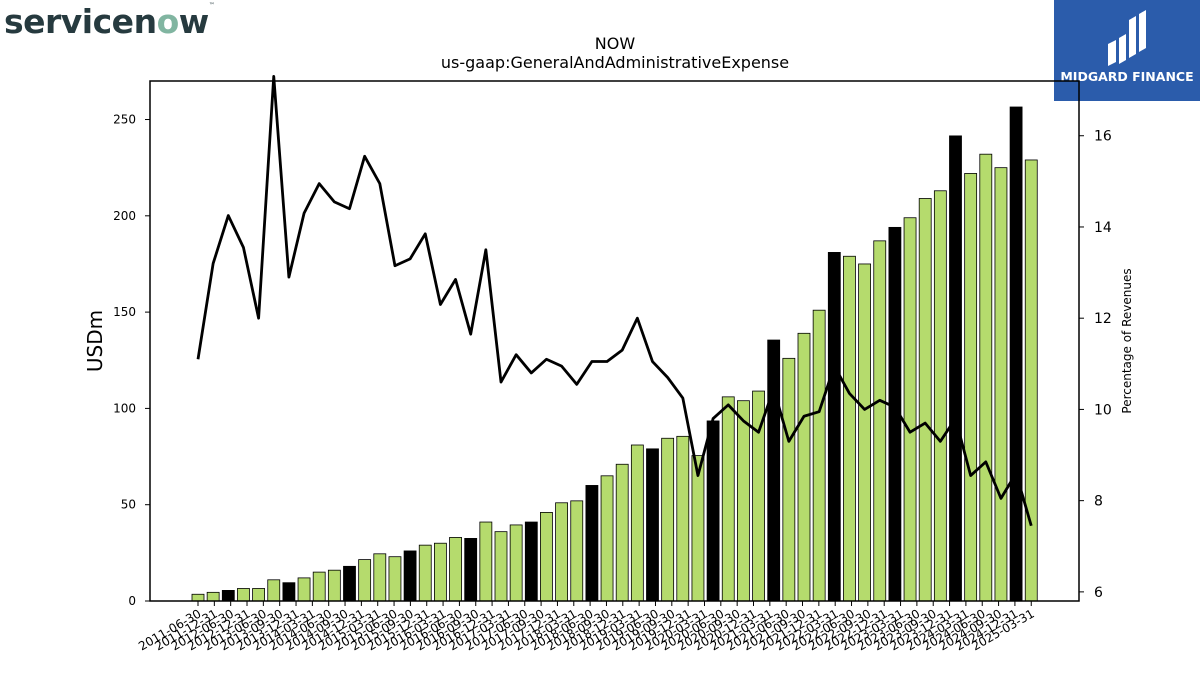  I want to click on logo-text-main: servicen, so click(80, 21).